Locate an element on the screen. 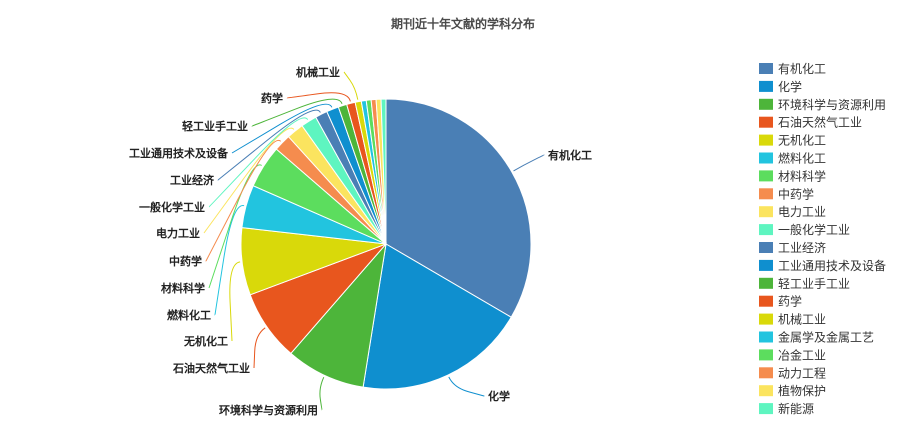 This screenshot has height=444, width=914. legend-label-19: 植物保护 is located at coordinates (802, 390).